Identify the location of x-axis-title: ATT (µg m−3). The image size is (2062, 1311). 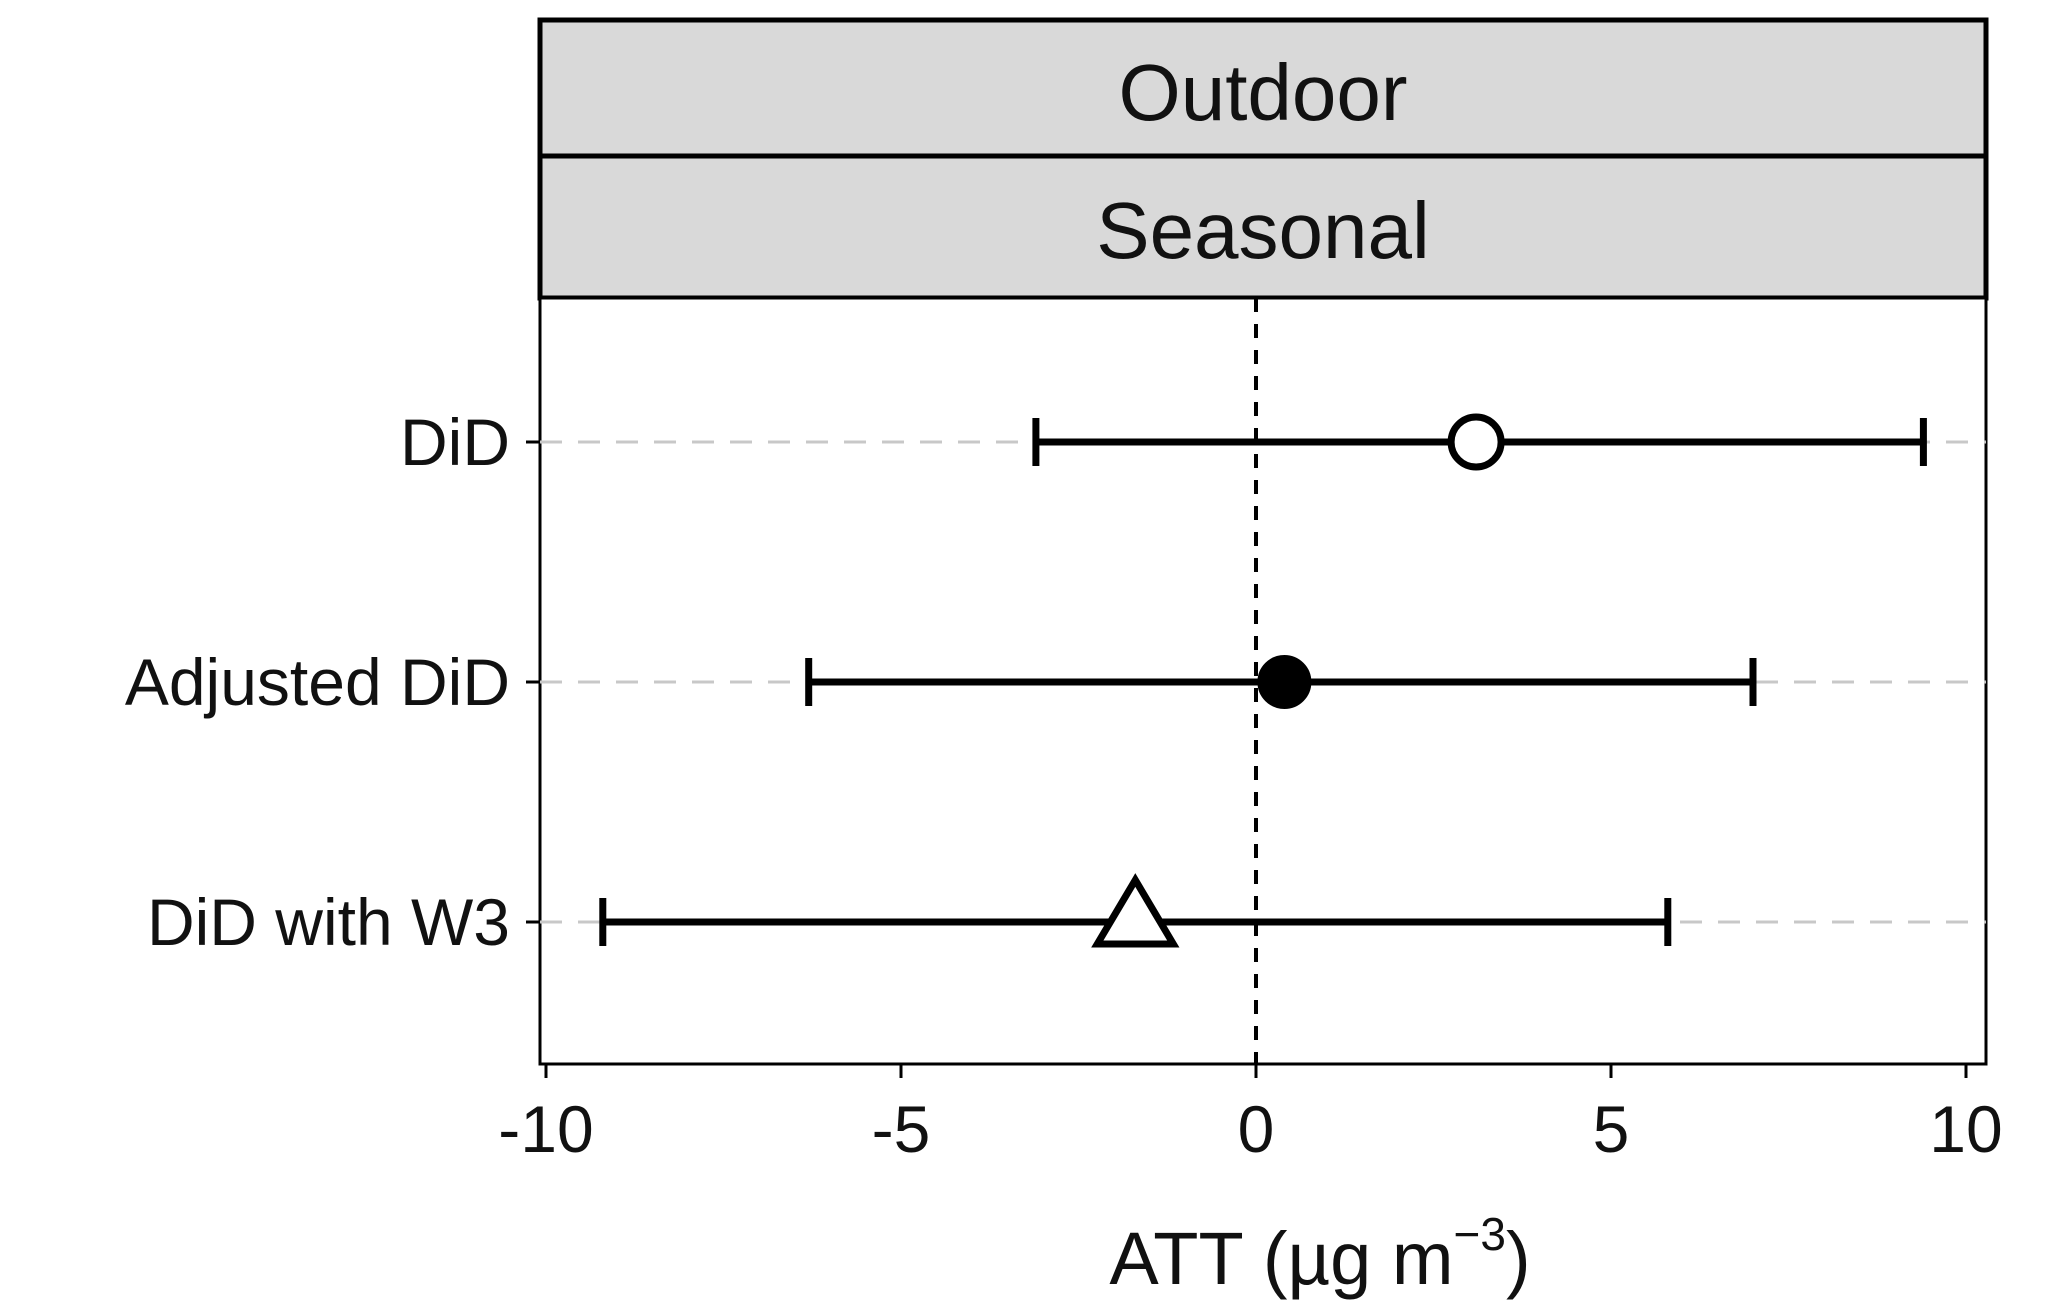
(1319, 1254).